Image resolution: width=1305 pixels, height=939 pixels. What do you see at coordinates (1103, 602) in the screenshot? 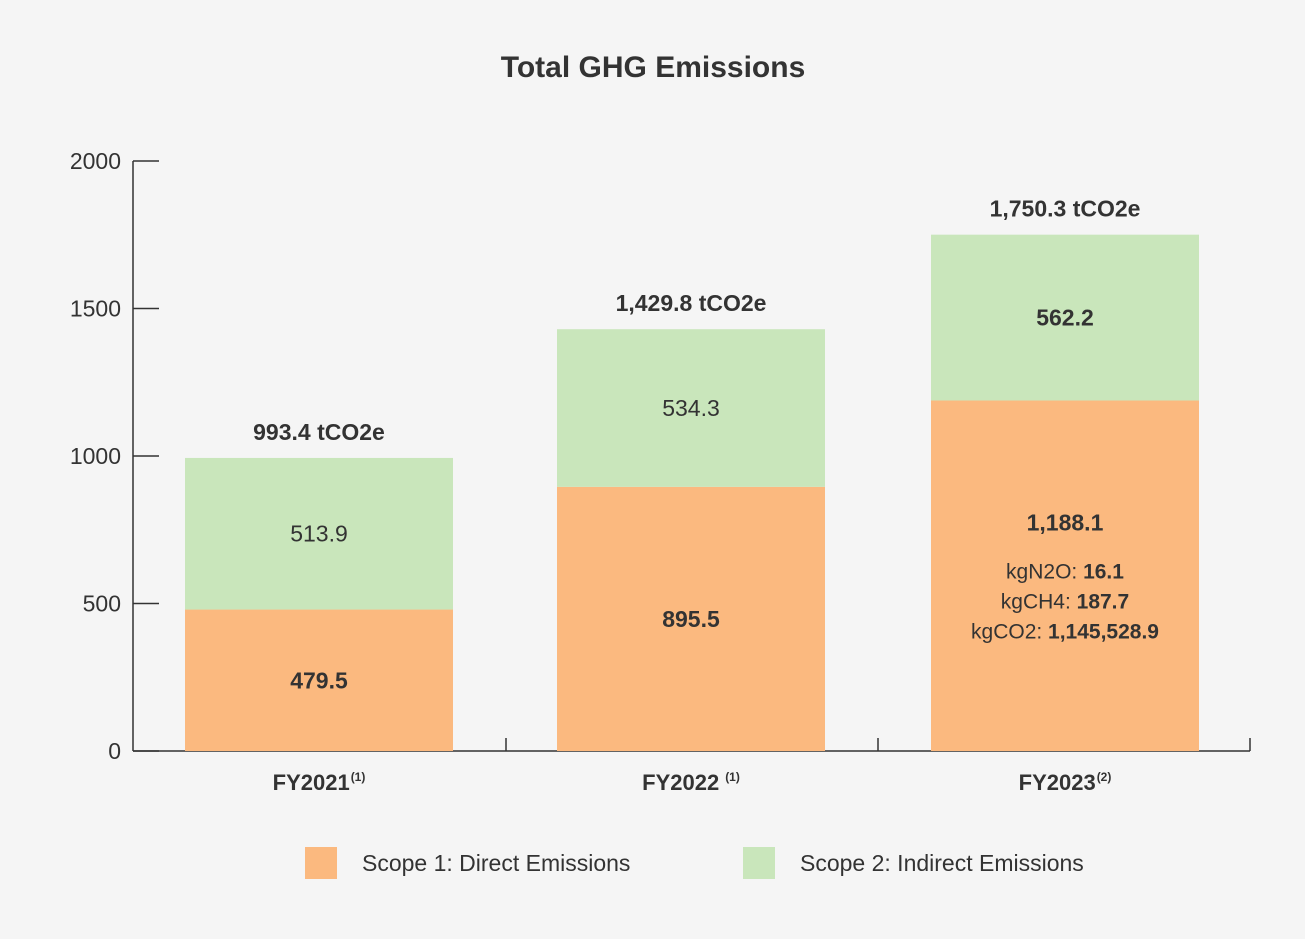
I see `gas-annotation-value: 187.7` at bounding box center [1103, 602].